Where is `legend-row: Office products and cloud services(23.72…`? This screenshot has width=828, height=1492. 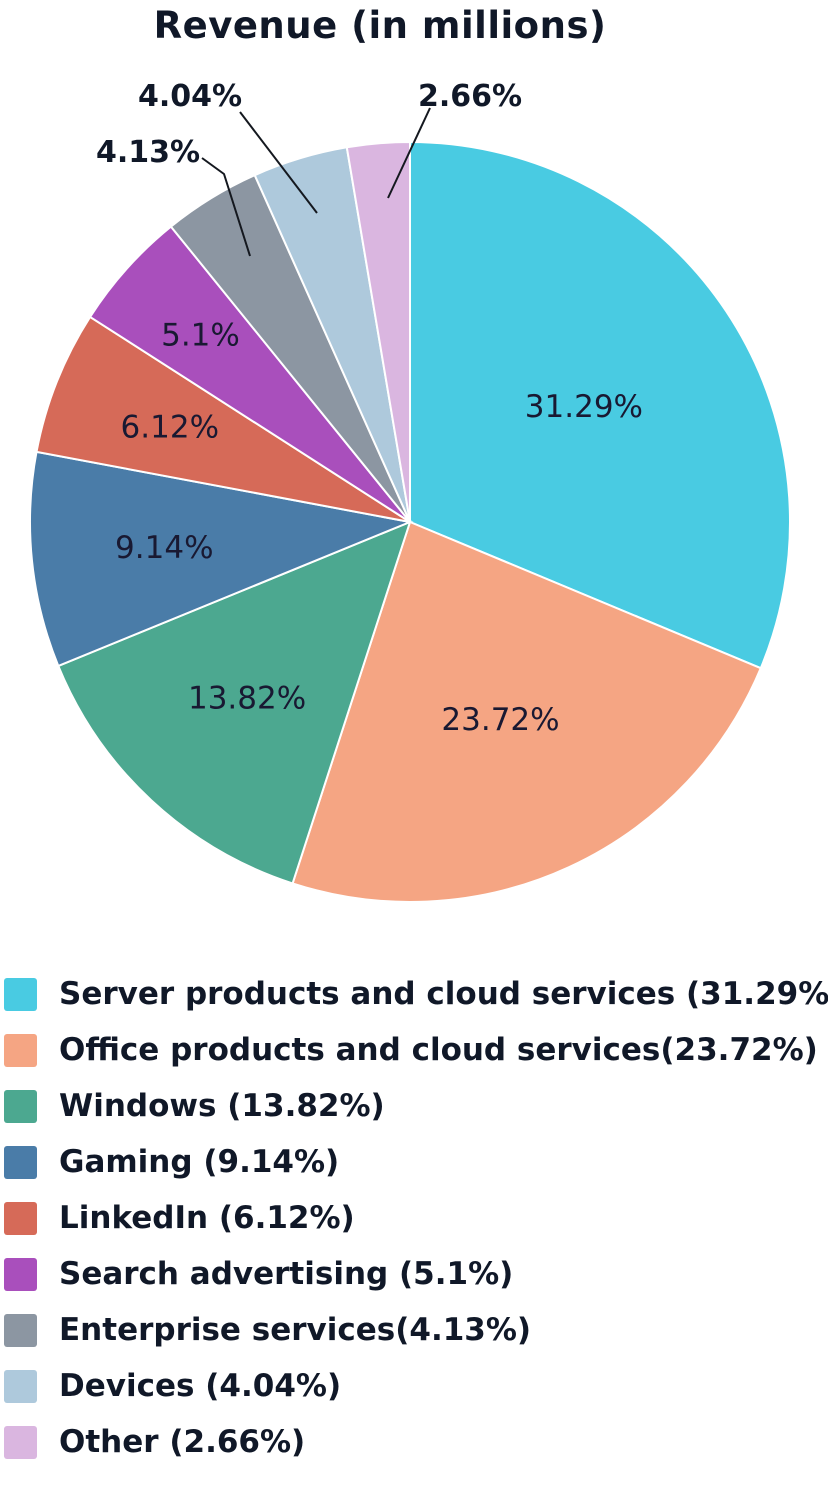 legend-row: Office products and cloud services(23.72… is located at coordinates (416, 1050).